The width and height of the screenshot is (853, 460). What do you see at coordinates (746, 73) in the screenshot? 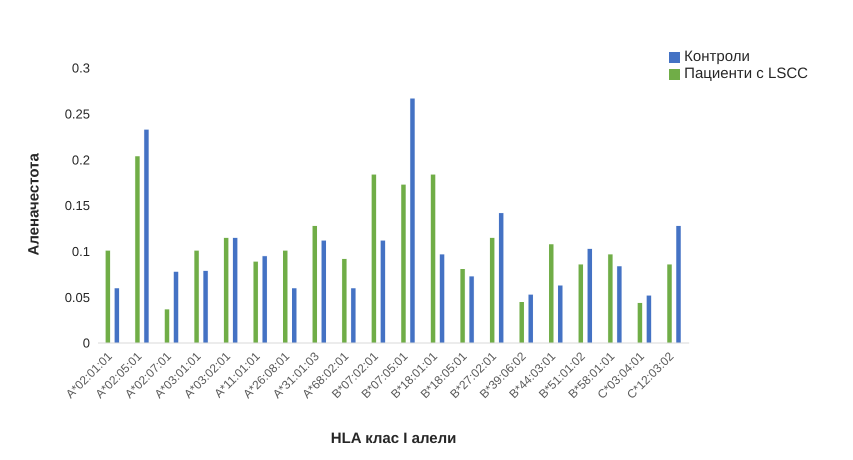
I see `legend-label: Пациенти с LSCC` at bounding box center [746, 73].